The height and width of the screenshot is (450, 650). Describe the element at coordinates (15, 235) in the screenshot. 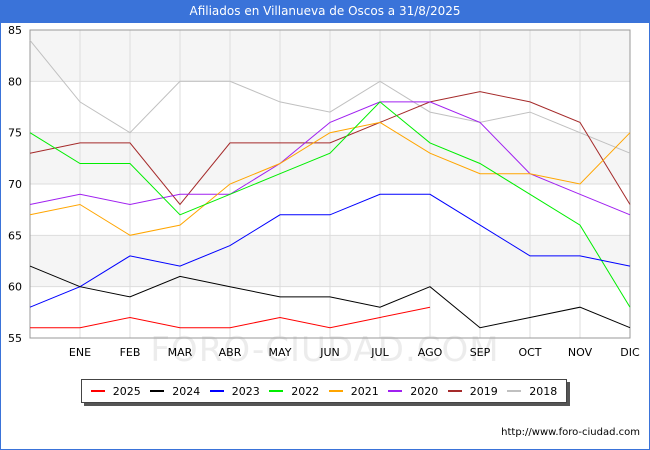

I see `y-tick-label: 65` at that location.